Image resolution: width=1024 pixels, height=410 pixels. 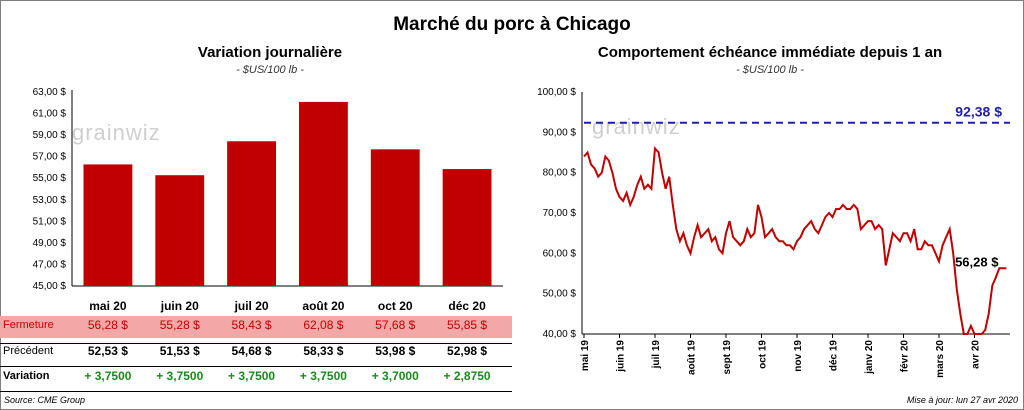 I want to click on bar-y-tick-label: 63,00 $, so click(x=50, y=92).